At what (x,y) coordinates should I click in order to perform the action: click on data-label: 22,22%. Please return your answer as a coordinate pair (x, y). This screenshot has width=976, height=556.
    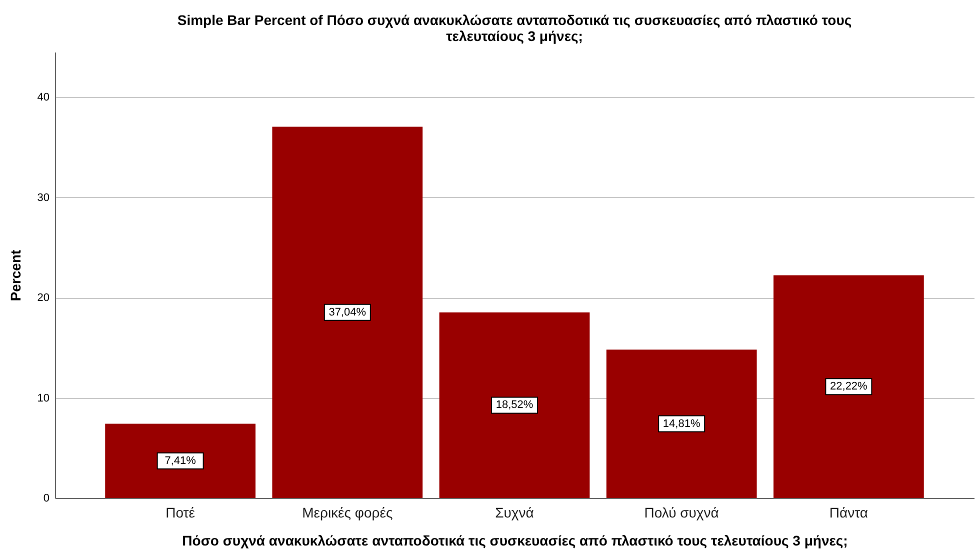
    Looking at the image, I should click on (849, 386).